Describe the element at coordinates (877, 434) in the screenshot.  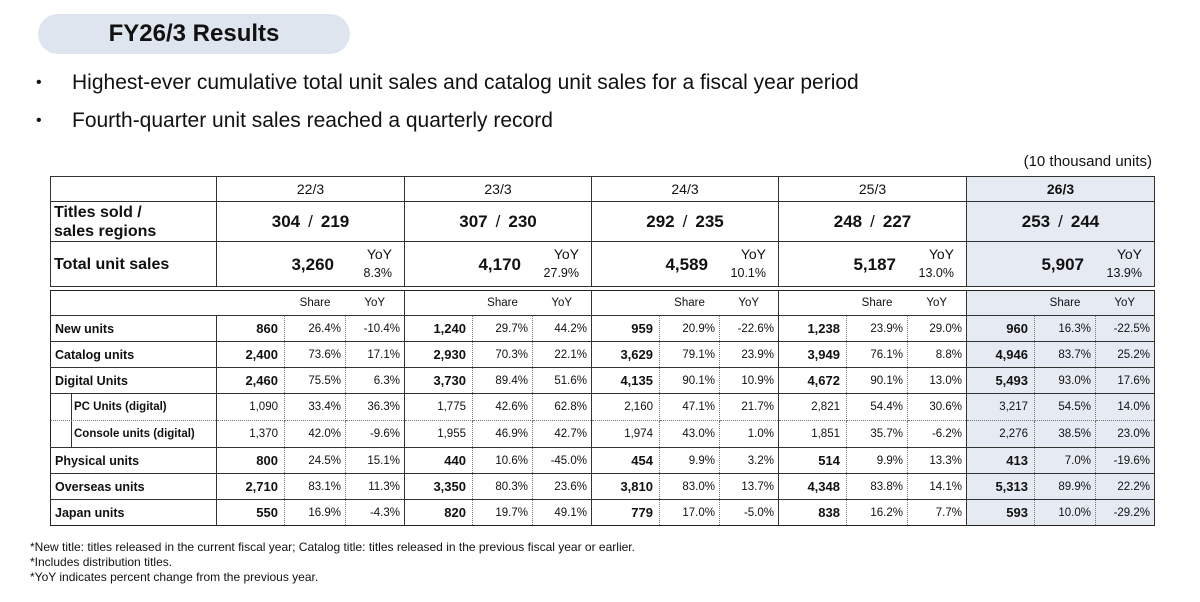
I see `share-value: 35.7%` at that location.